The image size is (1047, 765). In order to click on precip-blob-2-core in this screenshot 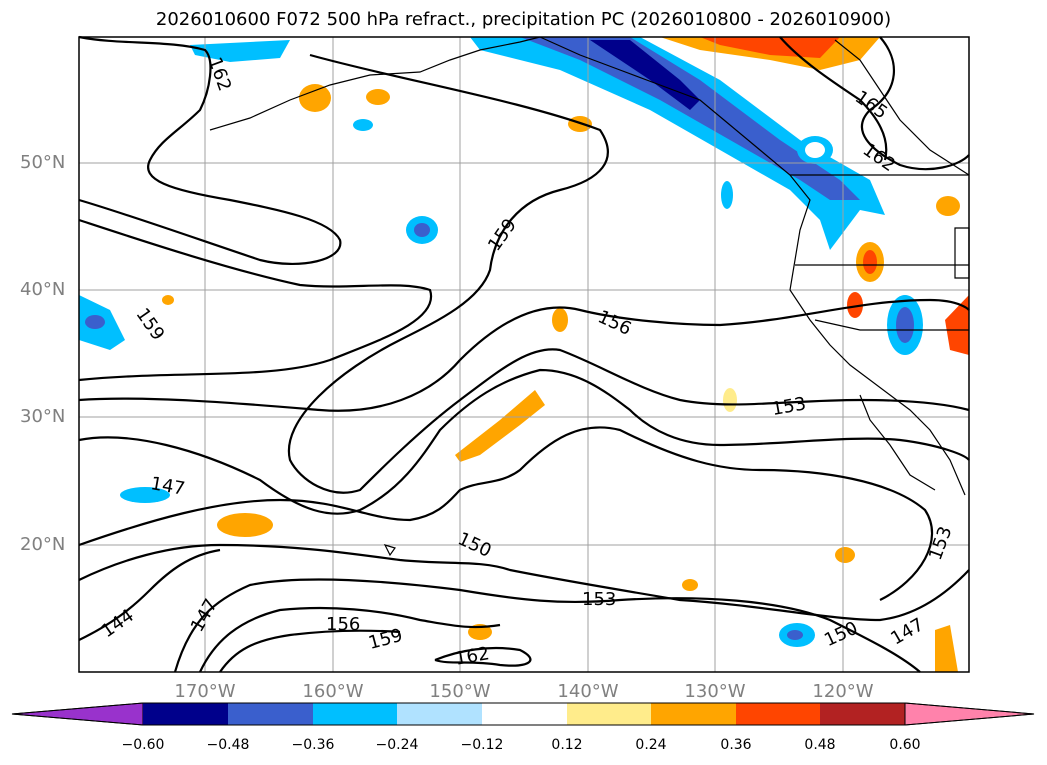, I will do `click(905, 325)`.